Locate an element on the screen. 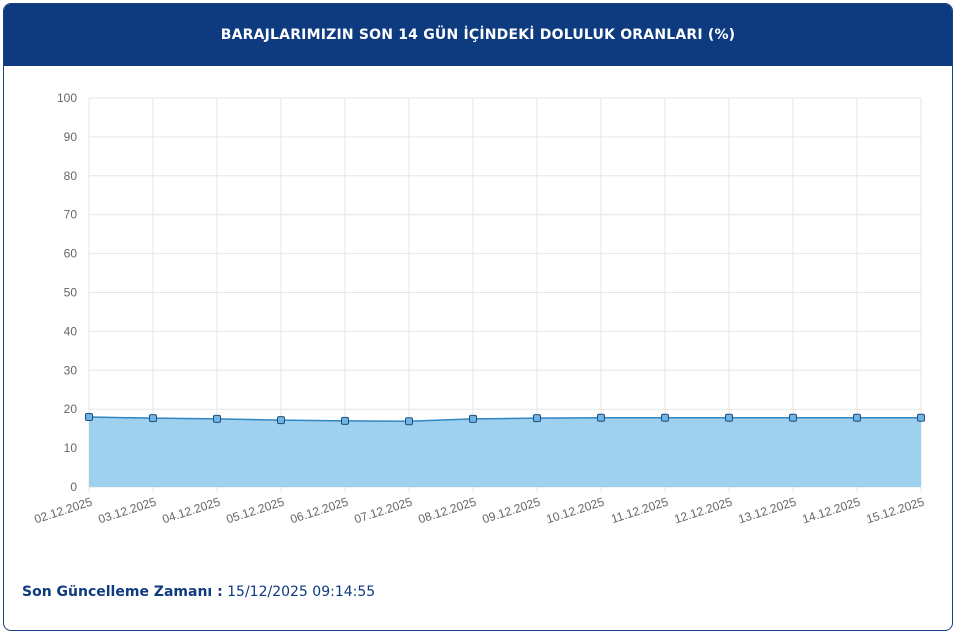  x-tick-label: 07.12.2025 is located at coordinates (383, 510).